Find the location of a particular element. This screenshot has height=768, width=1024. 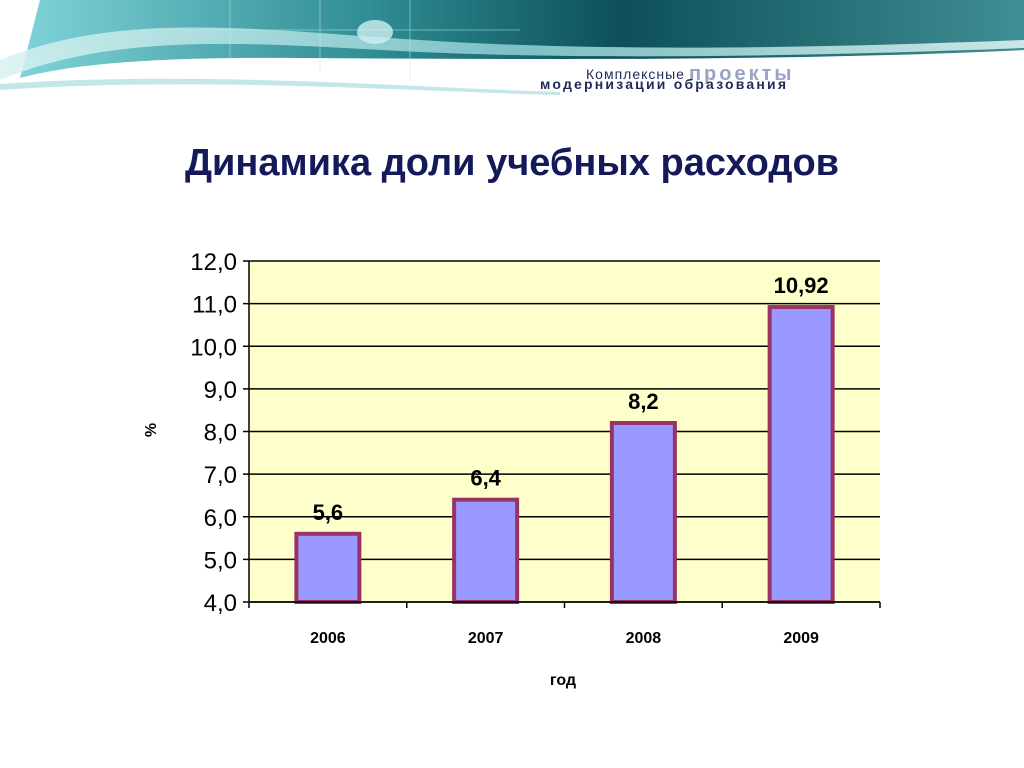

bar-2008 is located at coordinates (643, 512).